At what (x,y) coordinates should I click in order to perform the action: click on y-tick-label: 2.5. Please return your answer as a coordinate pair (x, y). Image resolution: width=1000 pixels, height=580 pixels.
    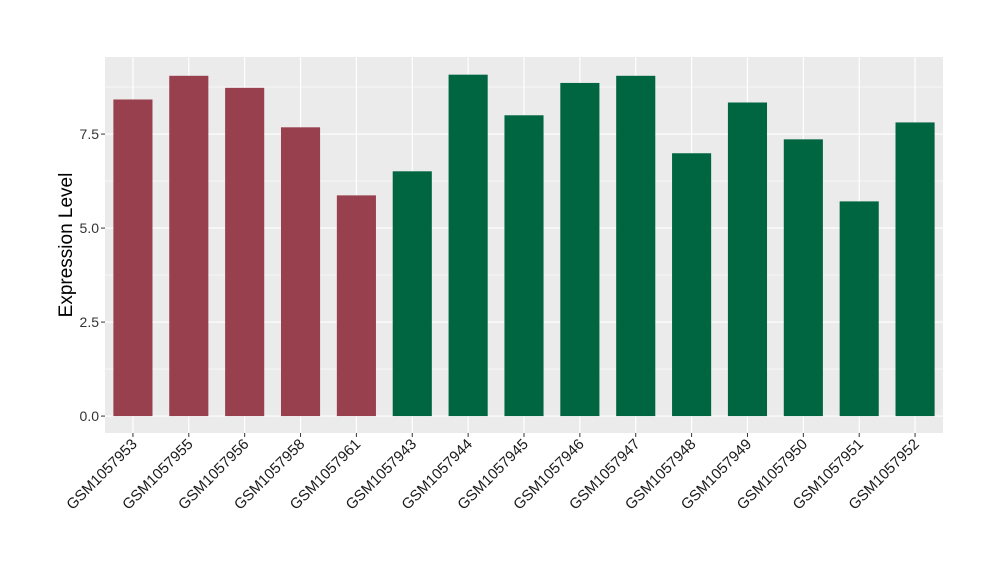
    Looking at the image, I should click on (90, 322).